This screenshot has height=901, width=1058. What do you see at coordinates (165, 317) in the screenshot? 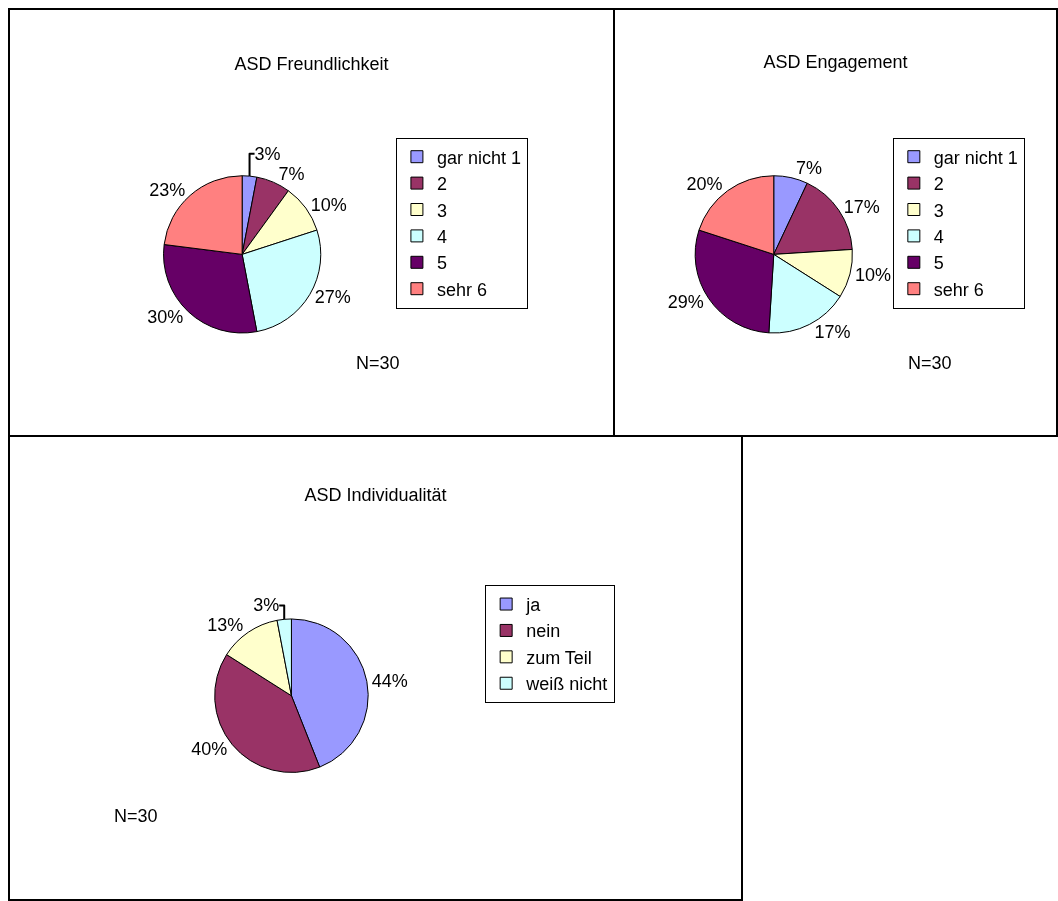
I see `data-label: 30%` at bounding box center [165, 317].